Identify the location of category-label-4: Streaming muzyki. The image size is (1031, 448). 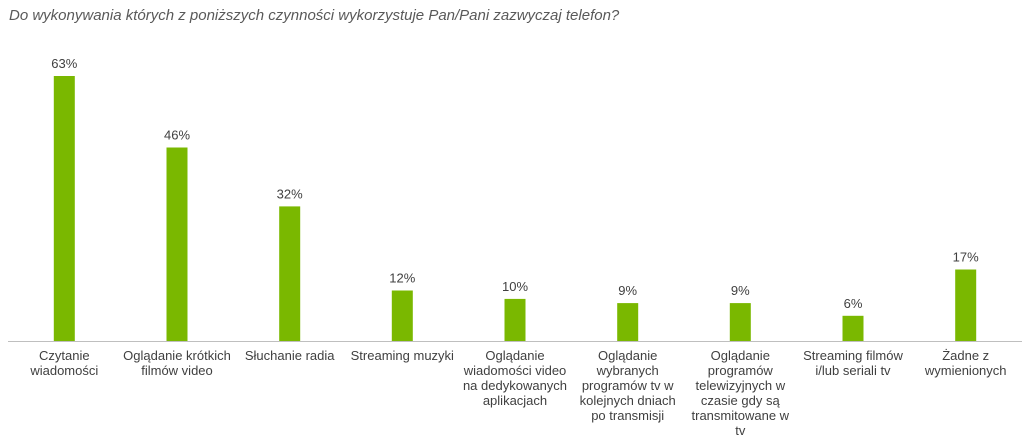
(402, 355).